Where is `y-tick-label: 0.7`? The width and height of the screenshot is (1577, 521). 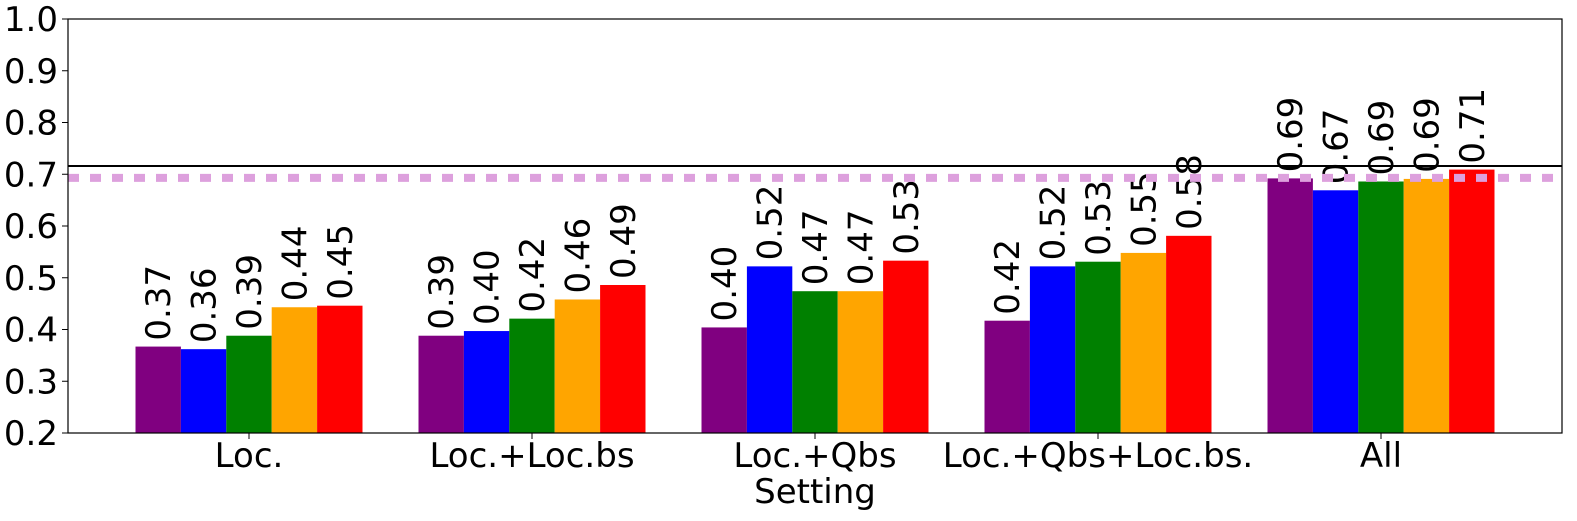
y-tick-label: 0.7 is located at coordinates (31, 175).